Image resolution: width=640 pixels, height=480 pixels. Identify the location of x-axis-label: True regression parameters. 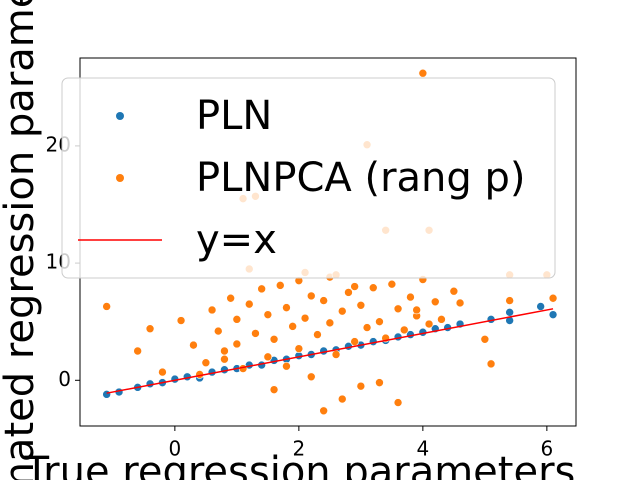
(300, 464).